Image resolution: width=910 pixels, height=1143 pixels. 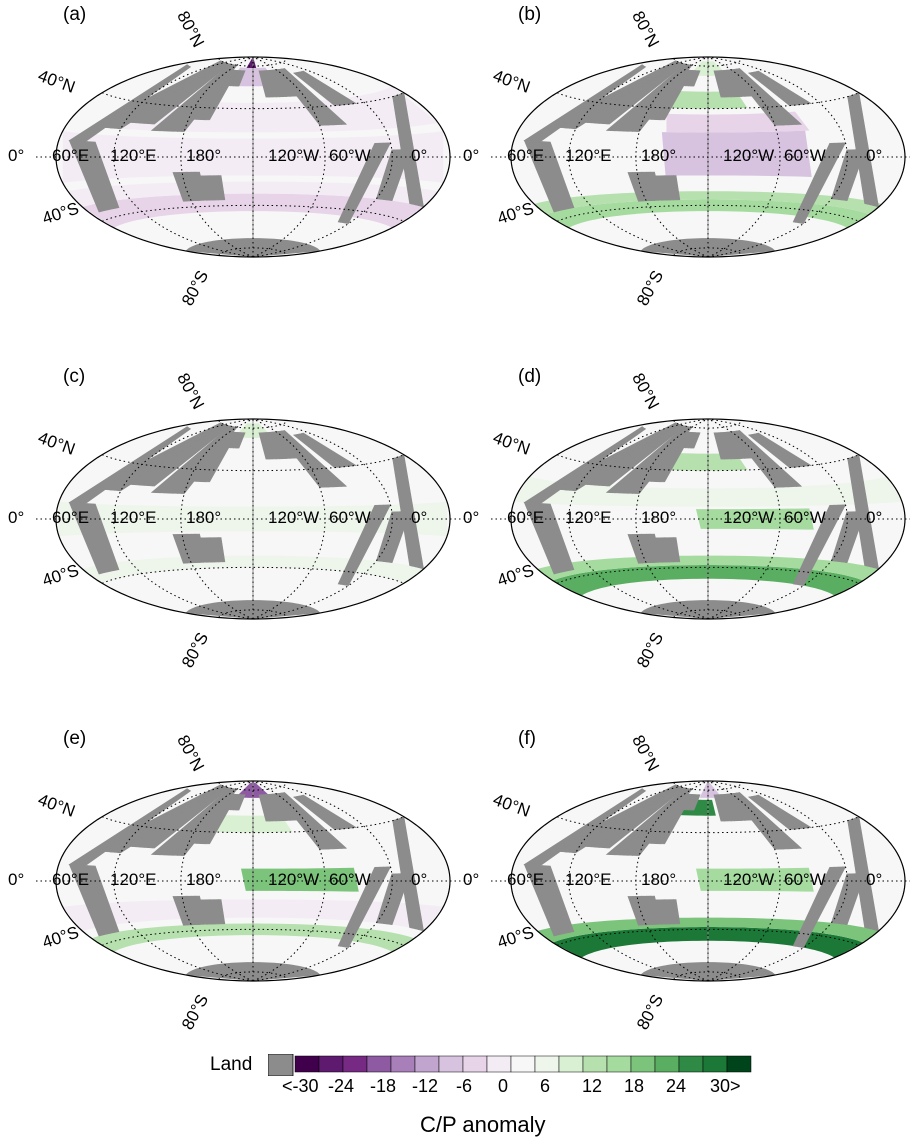 I want to click on panel-label: (e), so click(x=75, y=738).